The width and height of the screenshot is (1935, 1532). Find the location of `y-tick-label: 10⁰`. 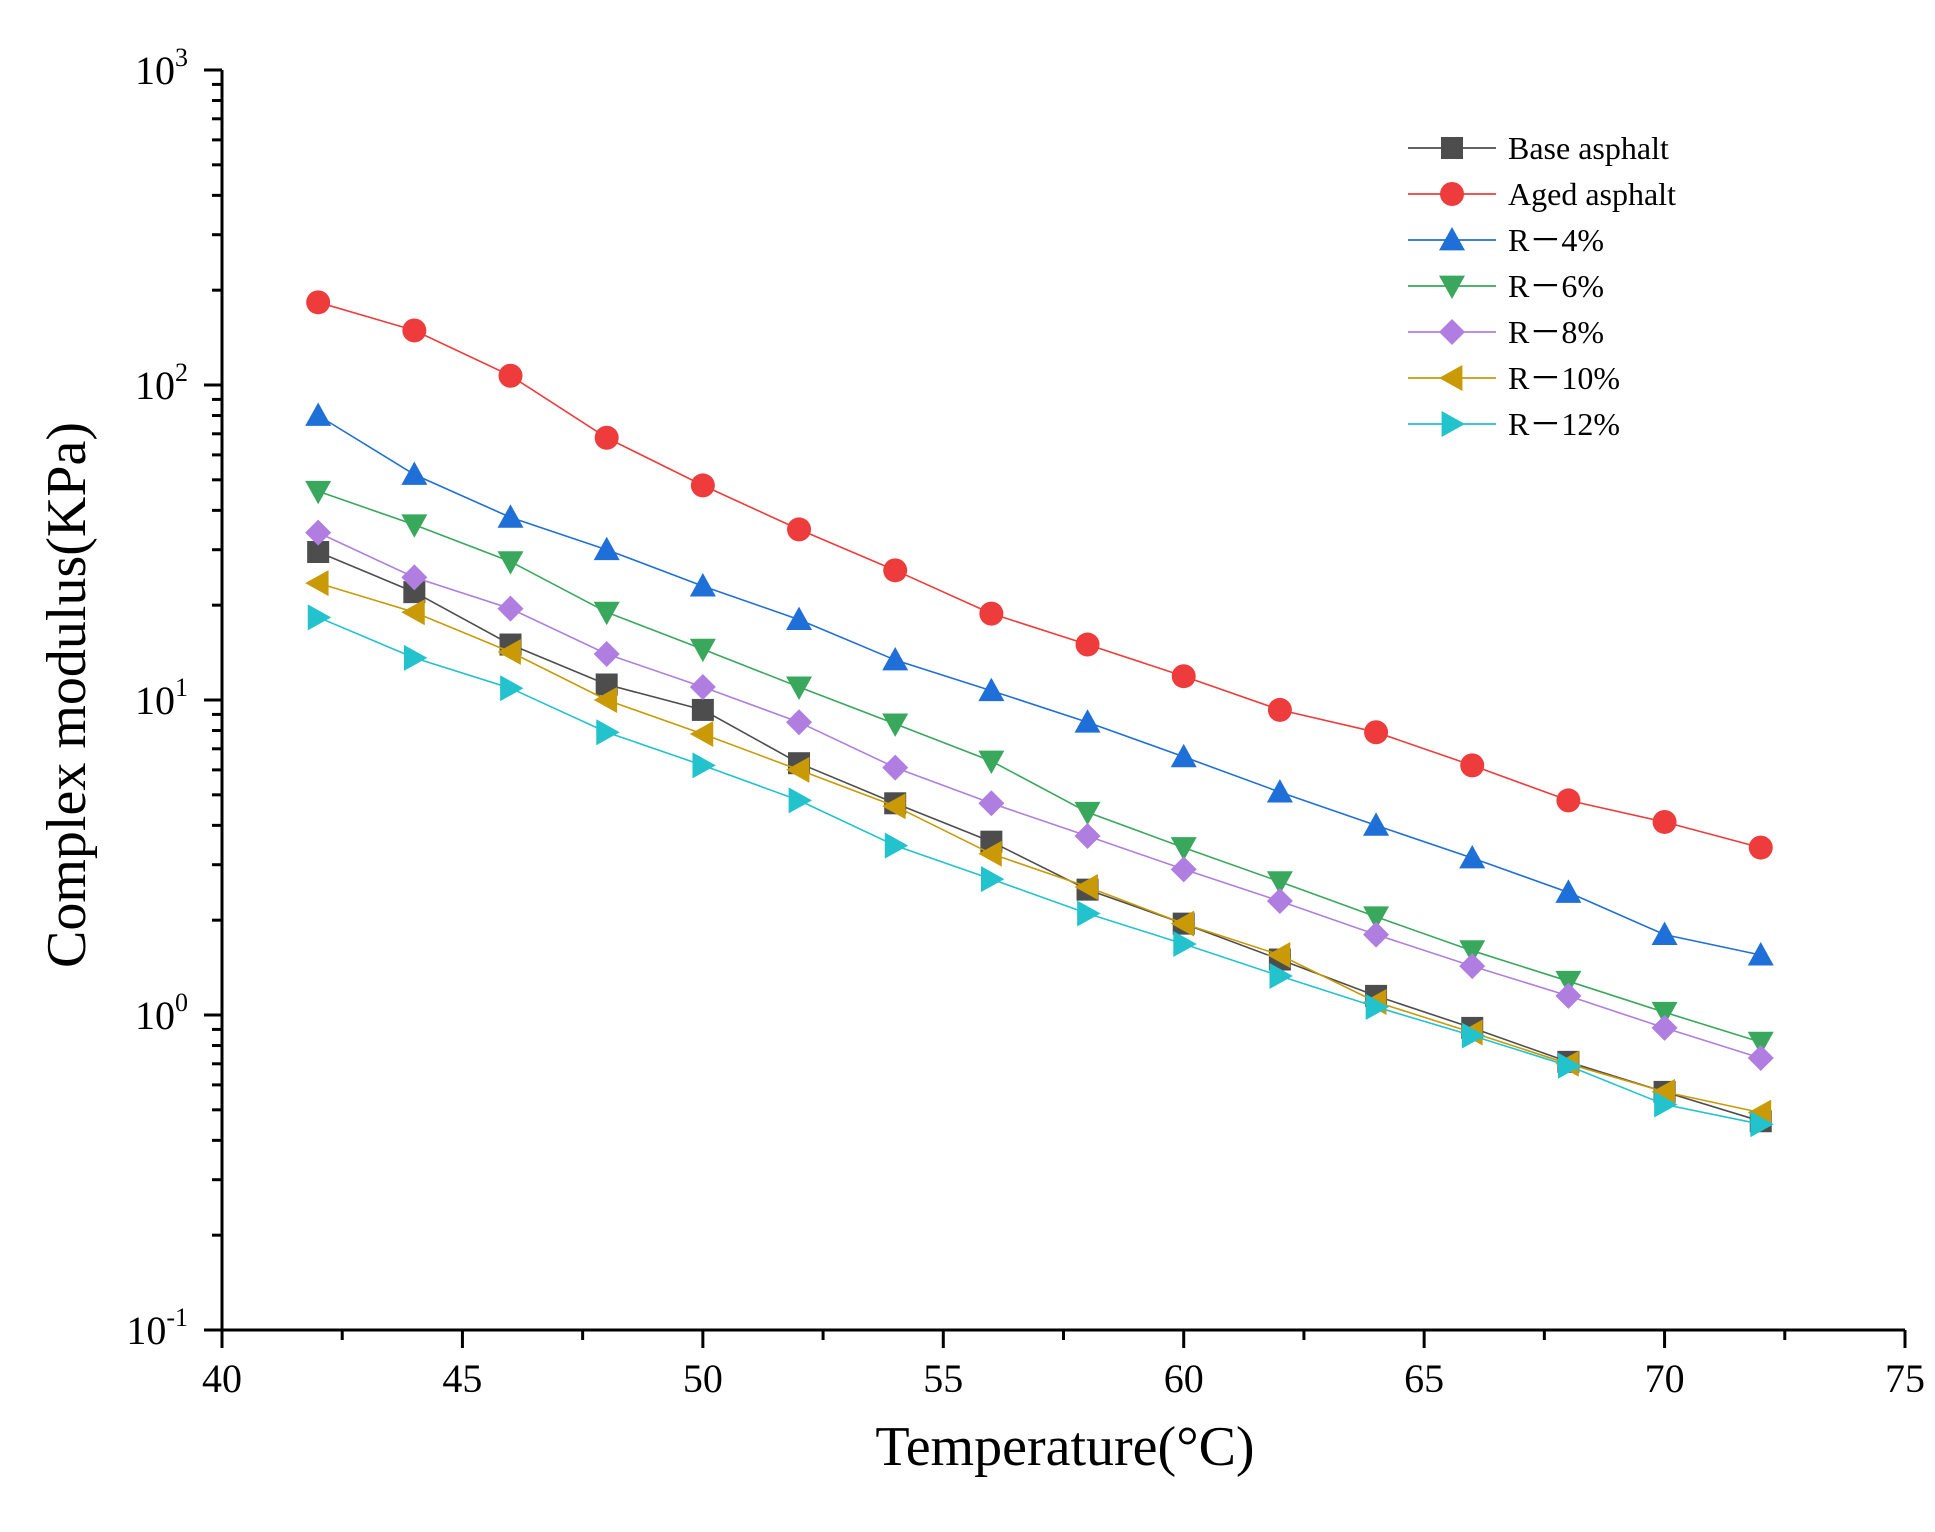

y-tick-label: 10⁰ is located at coordinates (161, 1013).